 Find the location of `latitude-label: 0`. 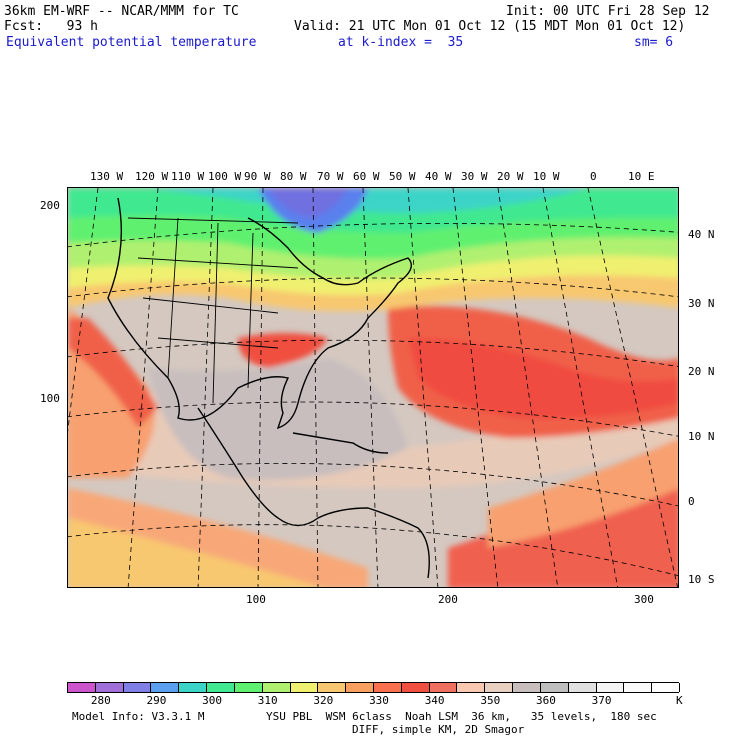

latitude-label: 0 is located at coordinates (691, 501).